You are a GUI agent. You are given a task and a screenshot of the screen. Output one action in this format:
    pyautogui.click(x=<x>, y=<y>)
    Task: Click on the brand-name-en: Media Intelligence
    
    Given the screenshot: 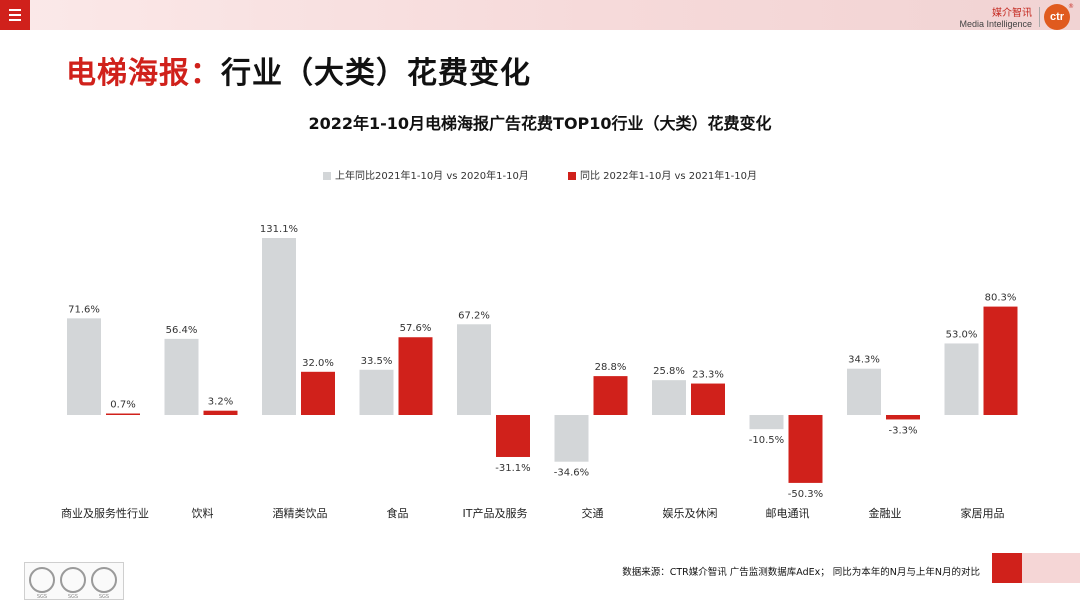 What is the action you would take?
    pyautogui.click(x=995, y=24)
    